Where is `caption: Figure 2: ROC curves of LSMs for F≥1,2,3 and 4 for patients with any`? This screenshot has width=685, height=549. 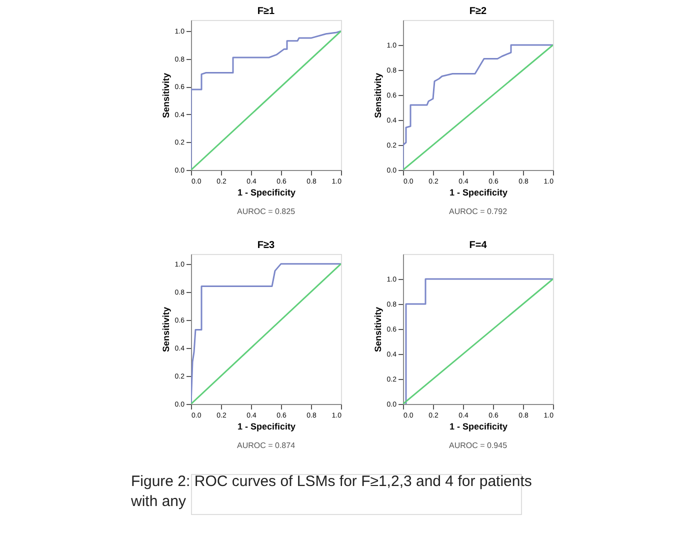 caption: Figure 2: ROC curves of LSMs for F≥1,2,3 and 4 for patients with any is located at coordinates (331, 491).